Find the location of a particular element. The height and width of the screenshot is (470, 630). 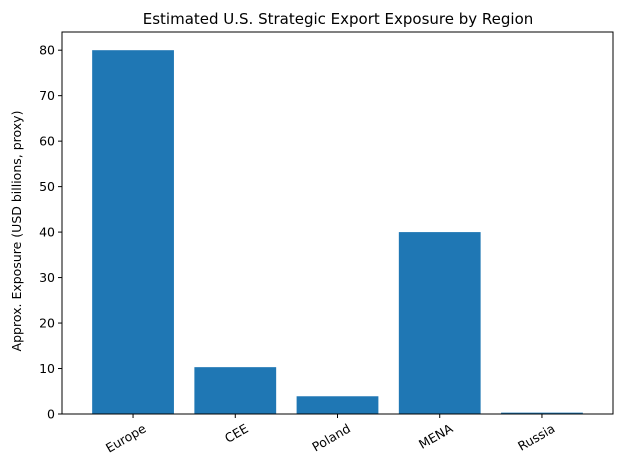

y-tick-label: 70 is located at coordinates (47, 95).